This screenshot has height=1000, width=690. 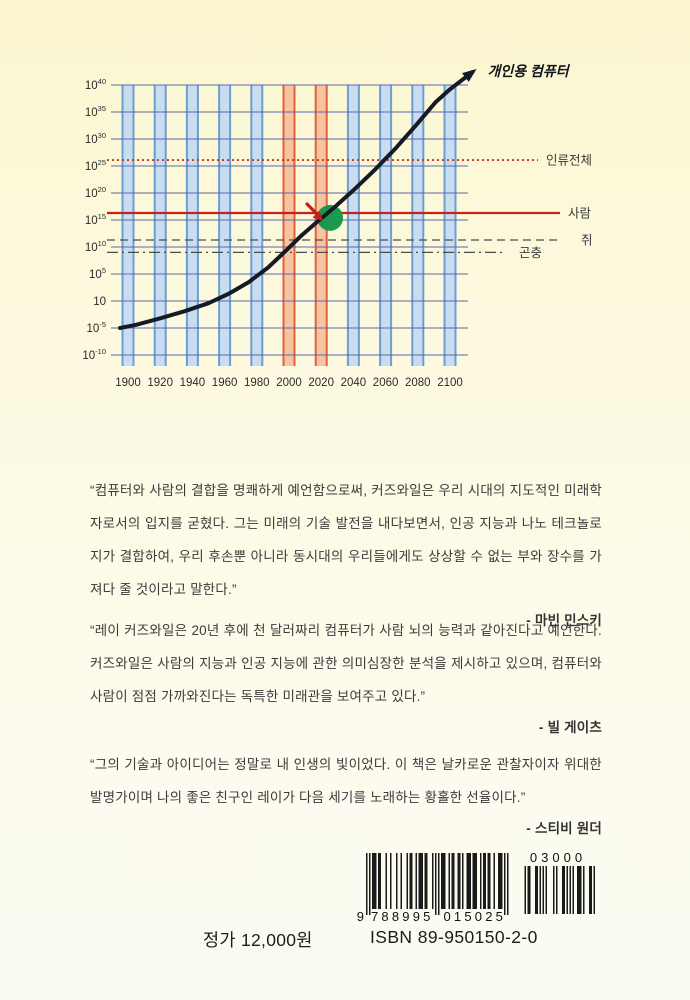 I want to click on y-tick-label: 1040, so click(x=95, y=84).